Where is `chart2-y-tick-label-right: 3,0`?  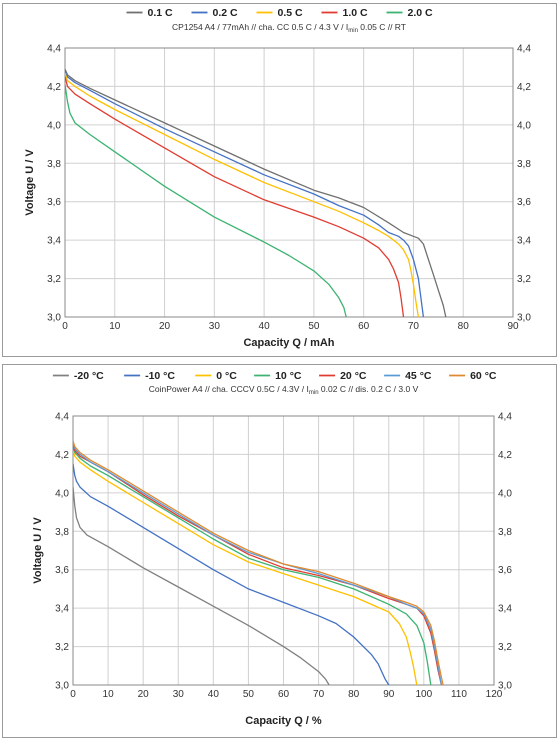
chart2-y-tick-label-right: 3,0 is located at coordinates (505, 686).